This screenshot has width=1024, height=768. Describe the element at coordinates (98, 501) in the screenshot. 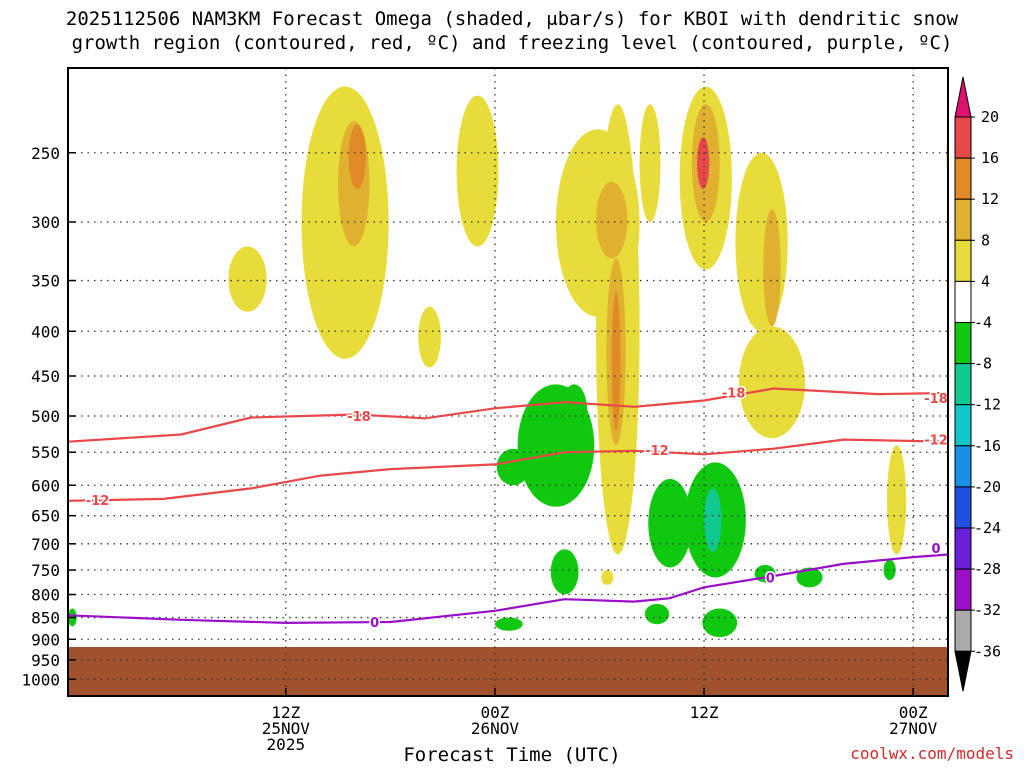

I see `contour-label-5: -12` at that location.